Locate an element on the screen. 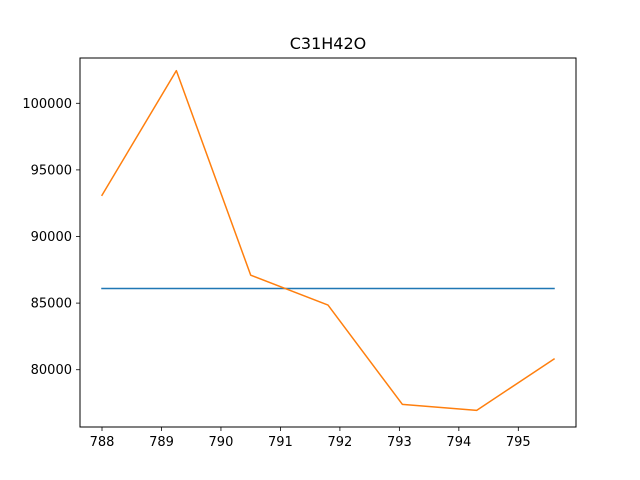 The width and height of the screenshot is (640, 480). x-tick-label: 790 is located at coordinates (221, 442).